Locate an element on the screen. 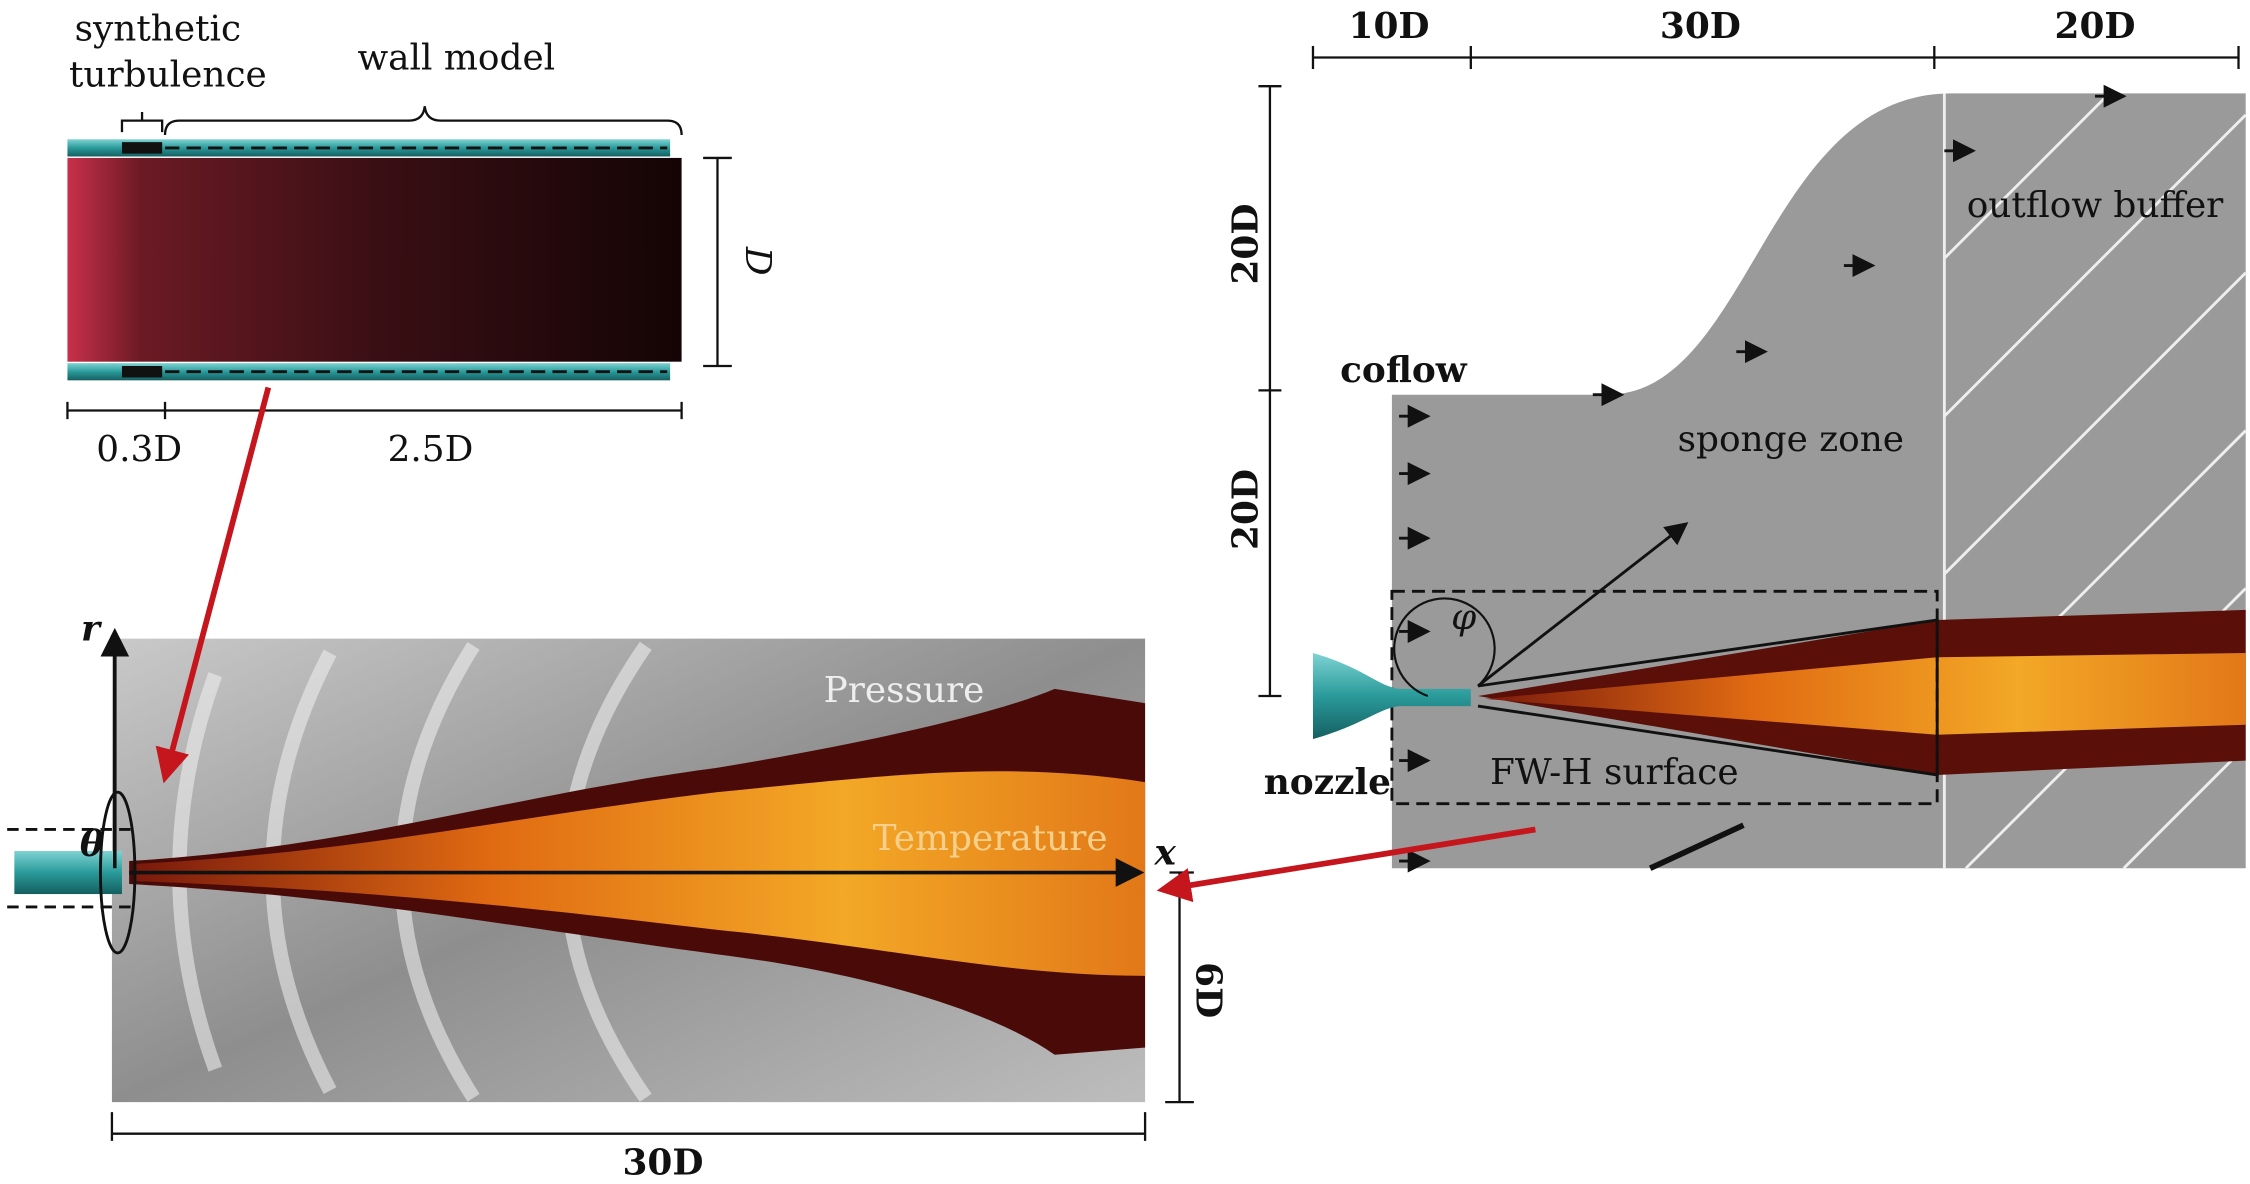 This screenshot has height=1184, width=2250. jet-core is located at coordinates (1865, 693).